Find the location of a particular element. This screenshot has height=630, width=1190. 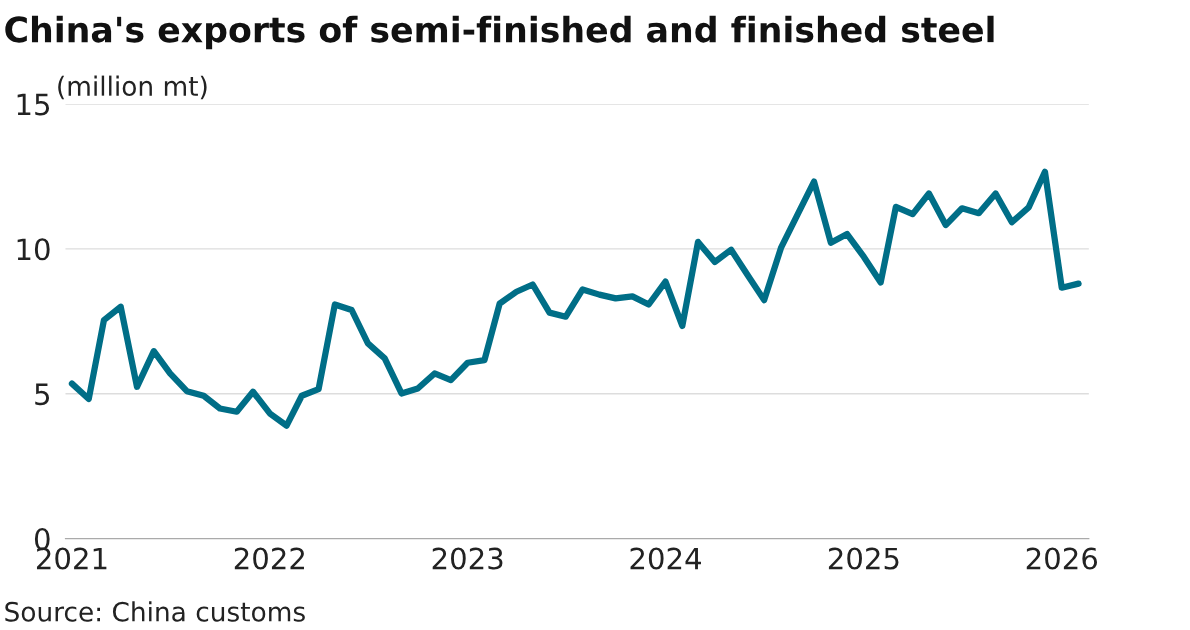

y-tick-label: 10 is located at coordinates (33, 249).